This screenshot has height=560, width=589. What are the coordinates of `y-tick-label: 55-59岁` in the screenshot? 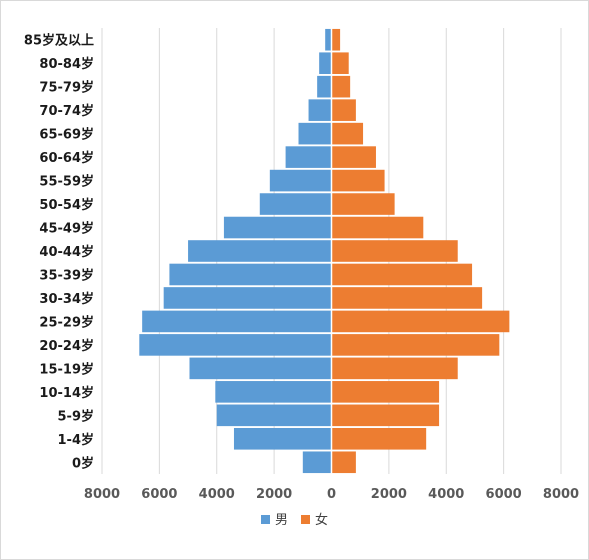 It's located at (66, 182).